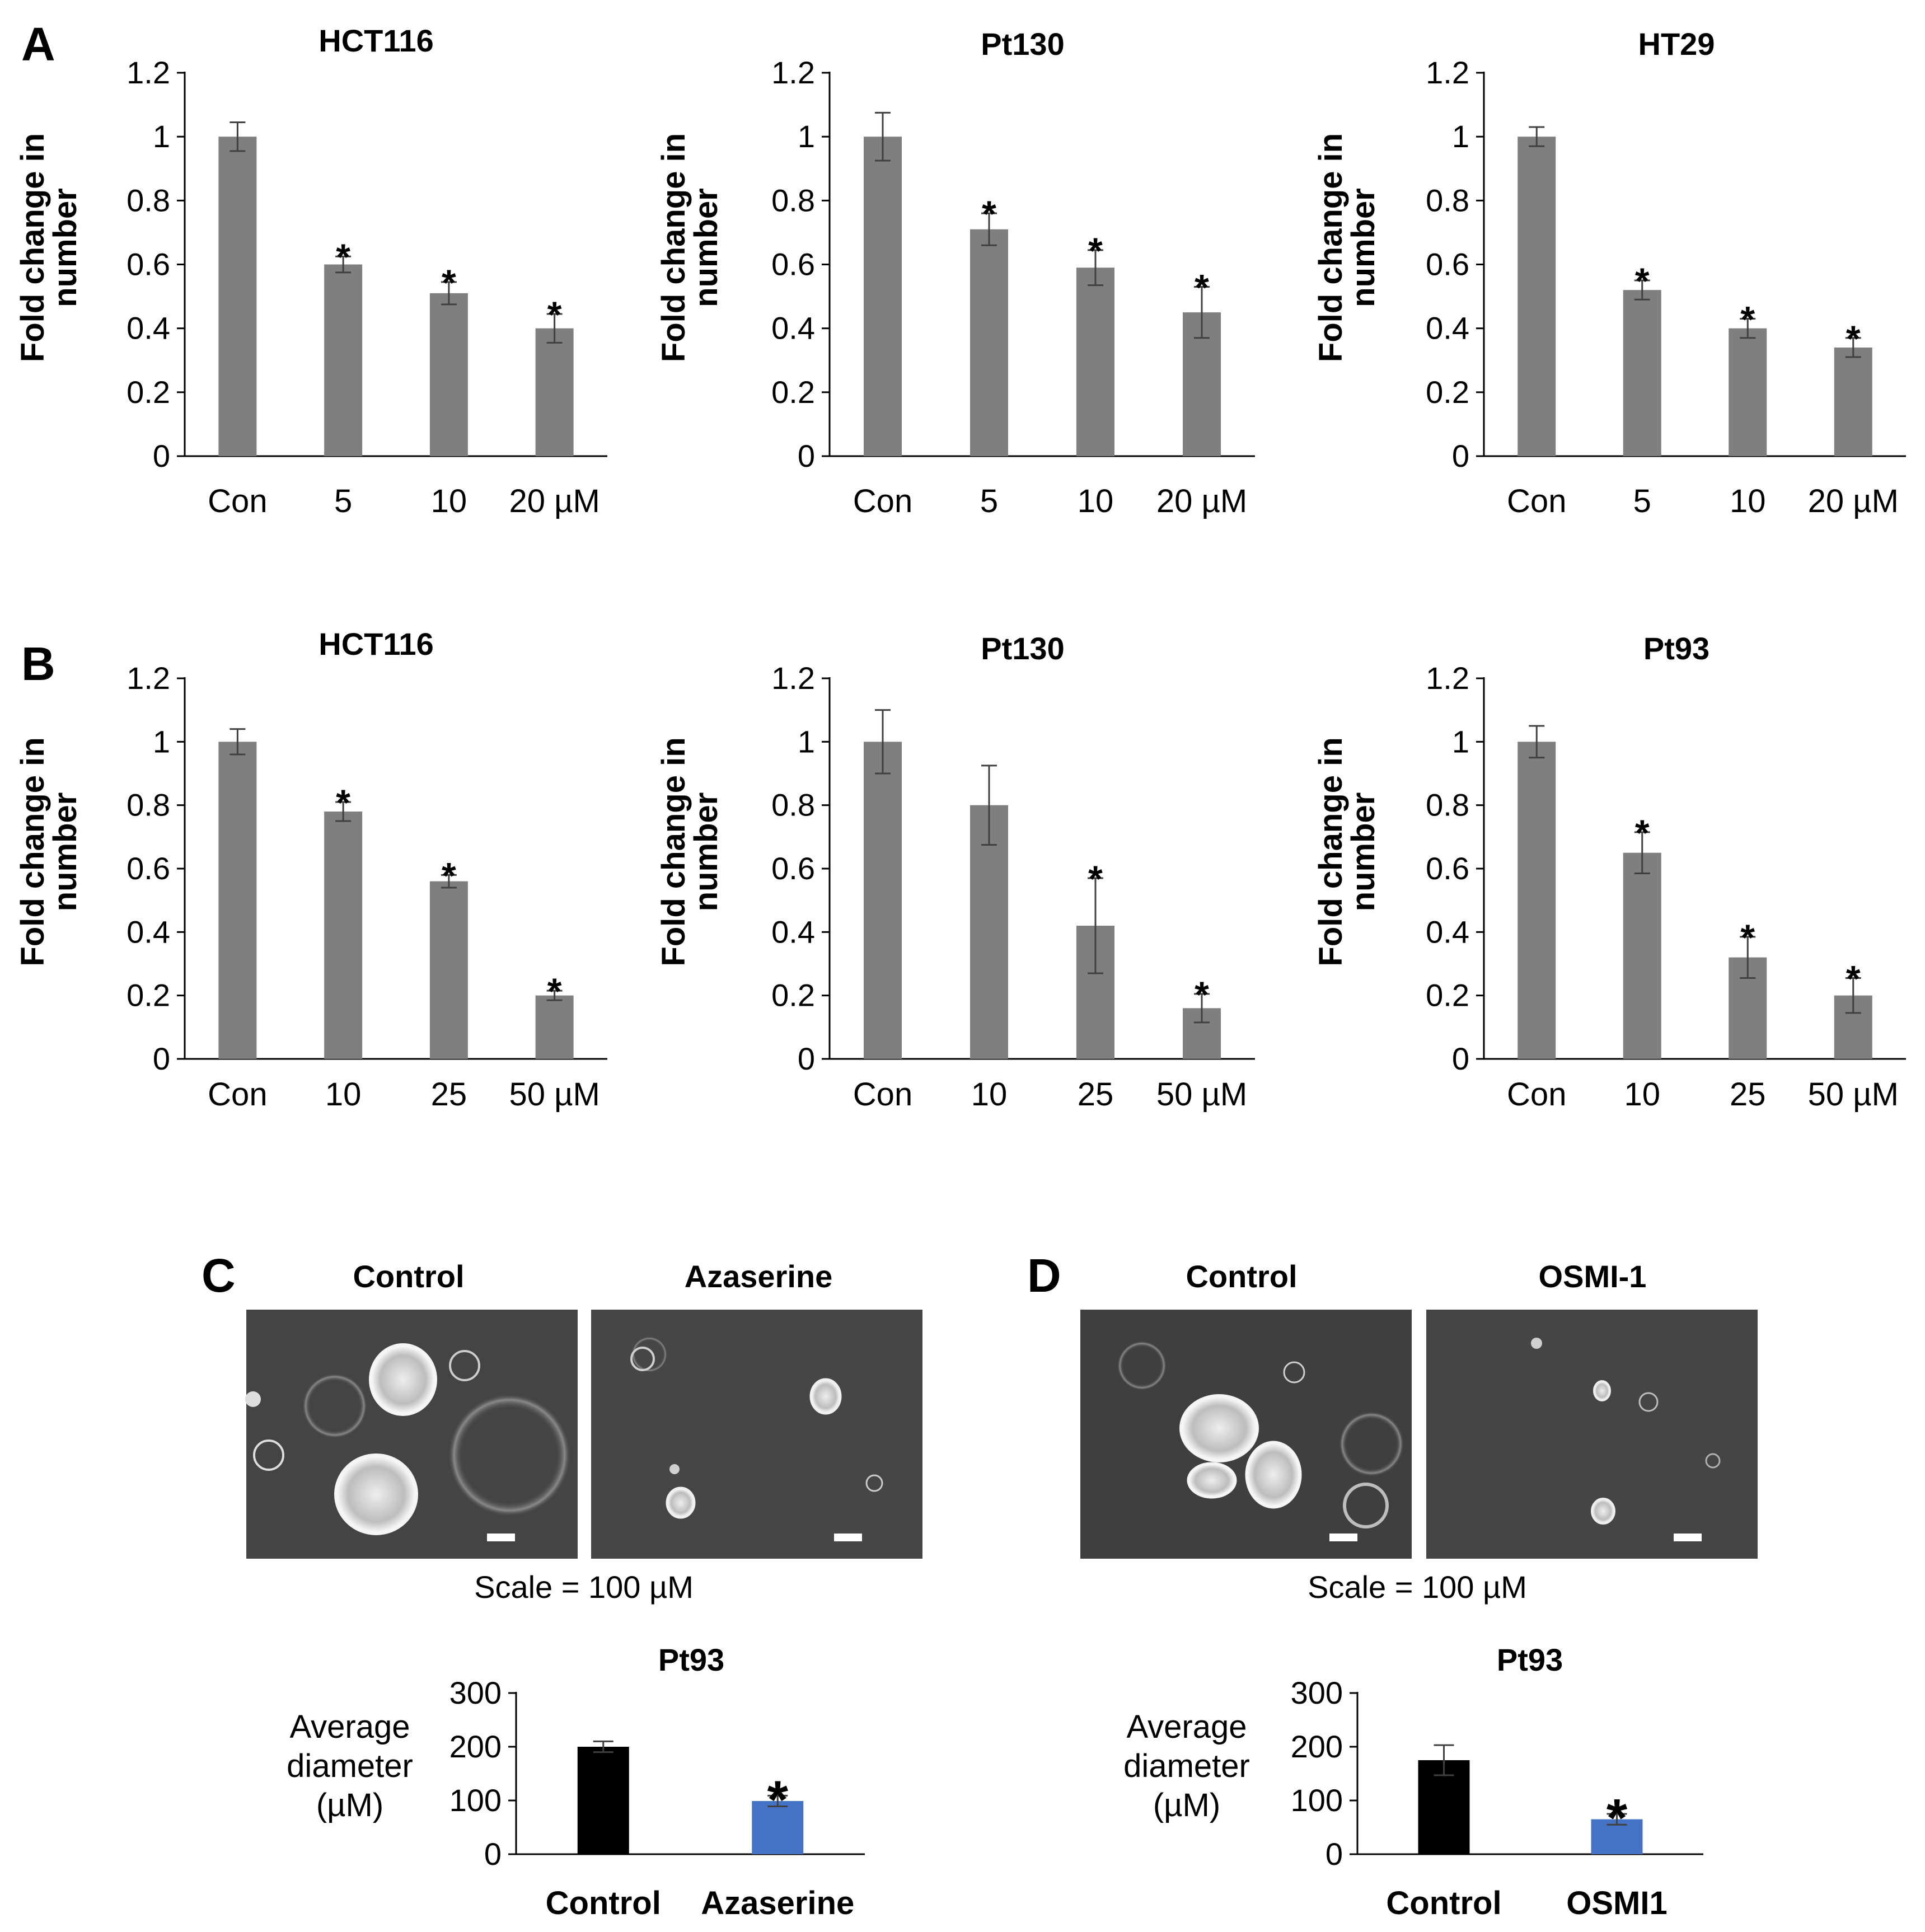 The width and height of the screenshot is (1925, 1932). I want to click on scale-note-d: Scale = 100 µM, so click(1418, 1587).